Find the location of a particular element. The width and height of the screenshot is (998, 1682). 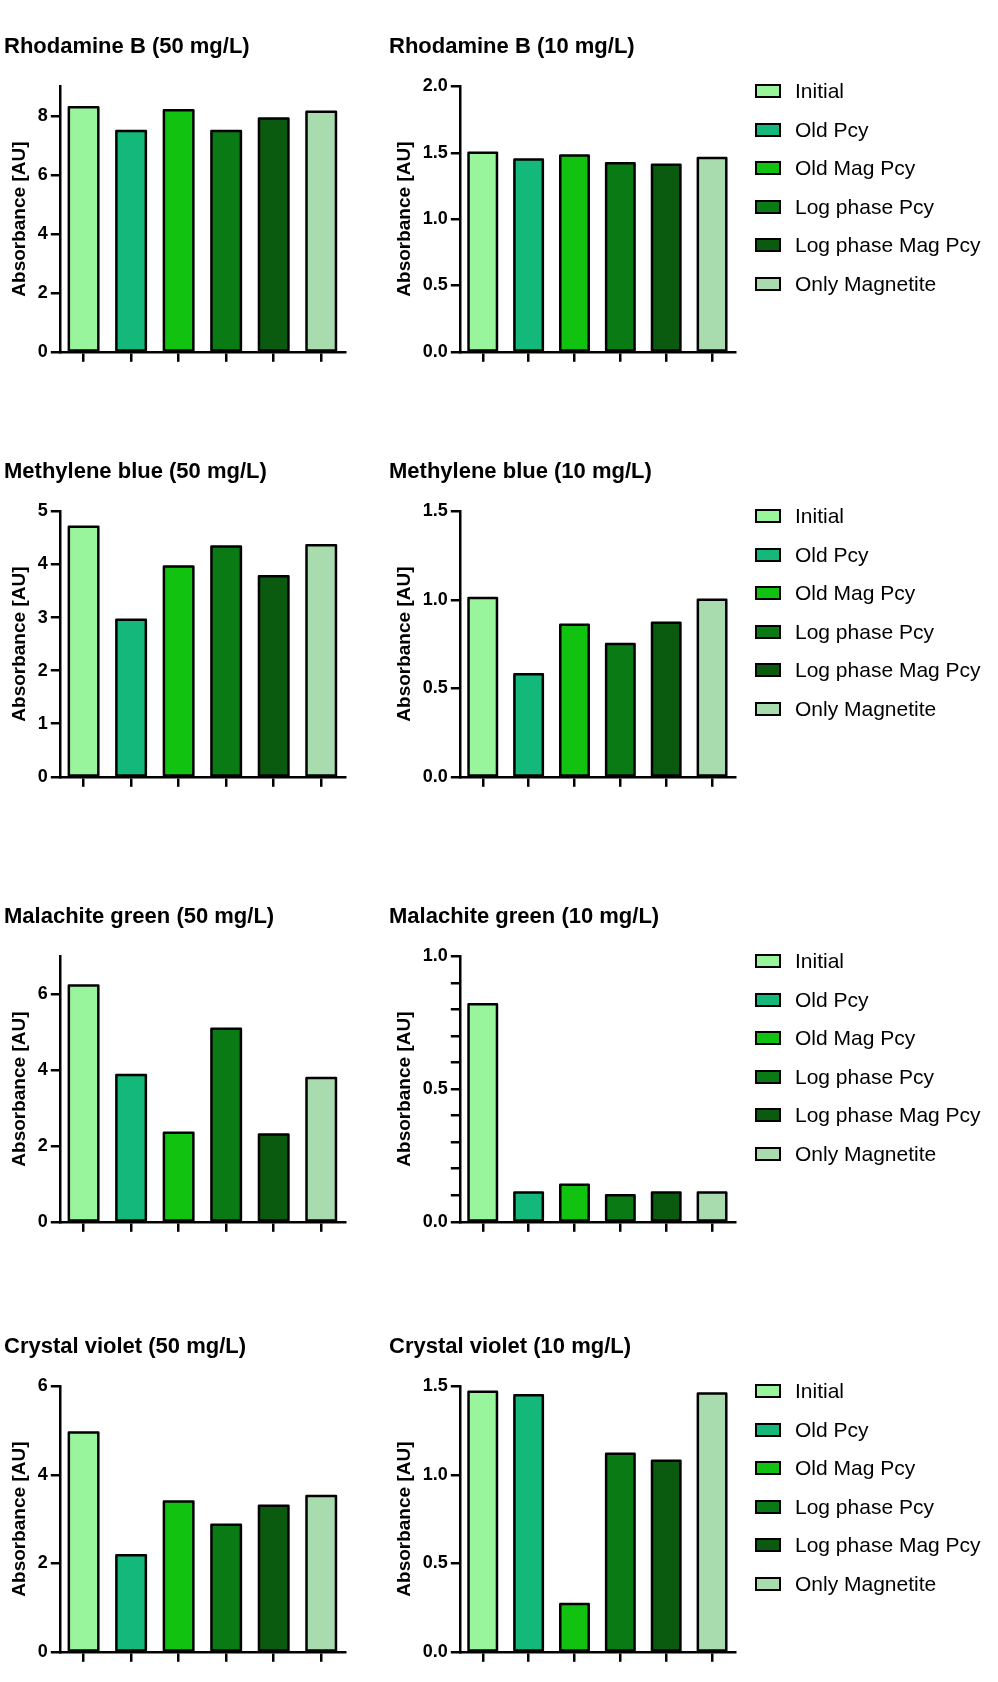

chart-title: Rhodamine B (50 mg/L) is located at coordinates (127, 46).